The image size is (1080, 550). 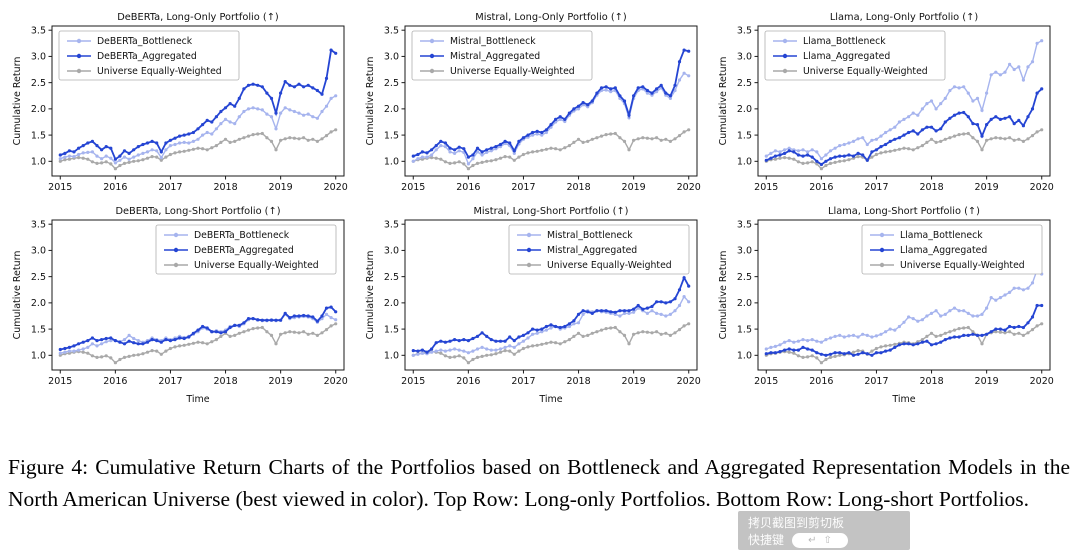 I want to click on svg-text:DeBERTa, Long-Only Portfolio (: DeBERTa, Long-Only Portfolio (↑), so click(x=198, y=17).